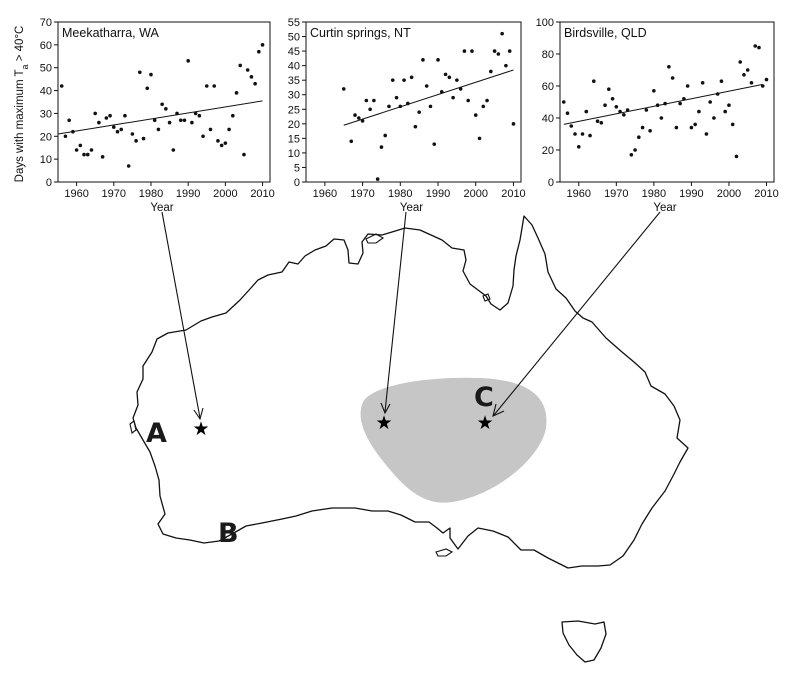 This screenshot has height=676, width=795. I want to click on arrowhead-meekatharra, so click(198, 414).